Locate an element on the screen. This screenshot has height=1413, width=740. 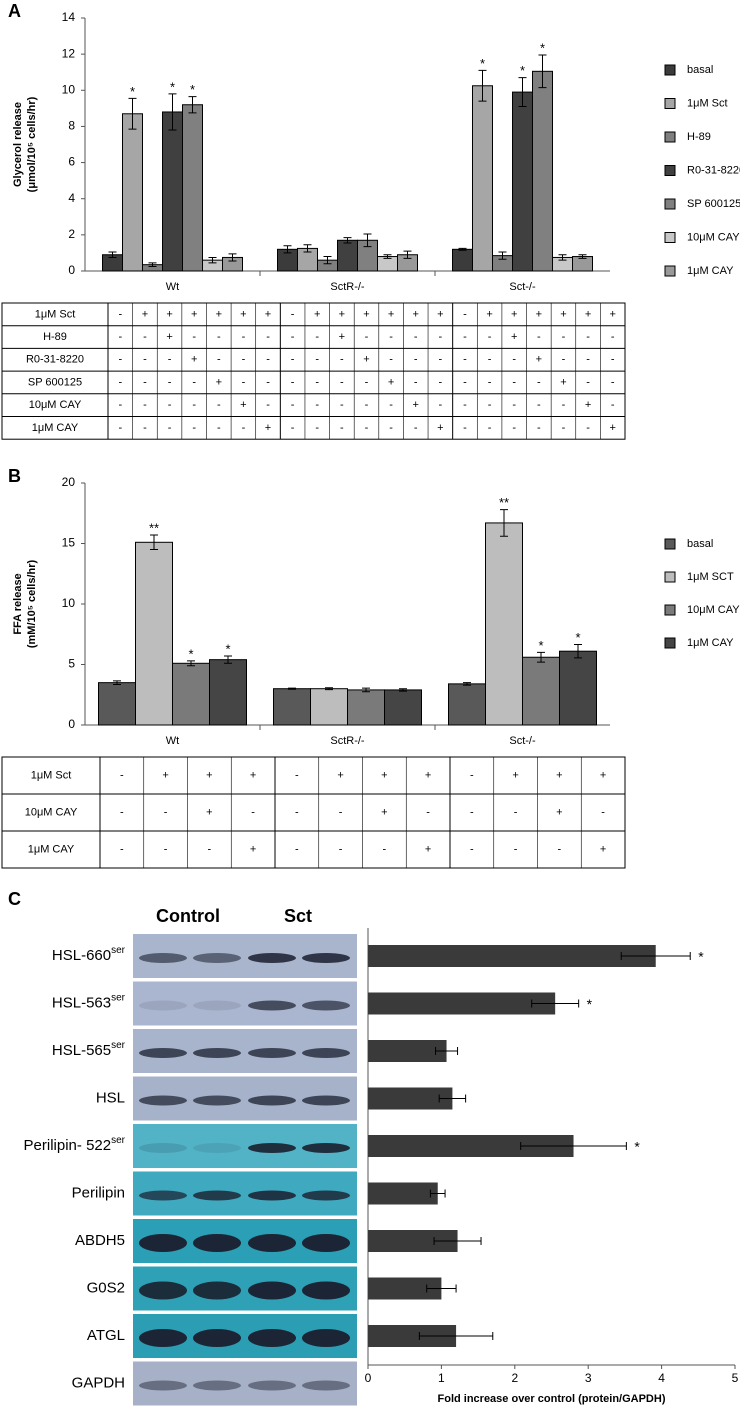
blot-row-name: G0S2 is located at coordinates (106, 1287).